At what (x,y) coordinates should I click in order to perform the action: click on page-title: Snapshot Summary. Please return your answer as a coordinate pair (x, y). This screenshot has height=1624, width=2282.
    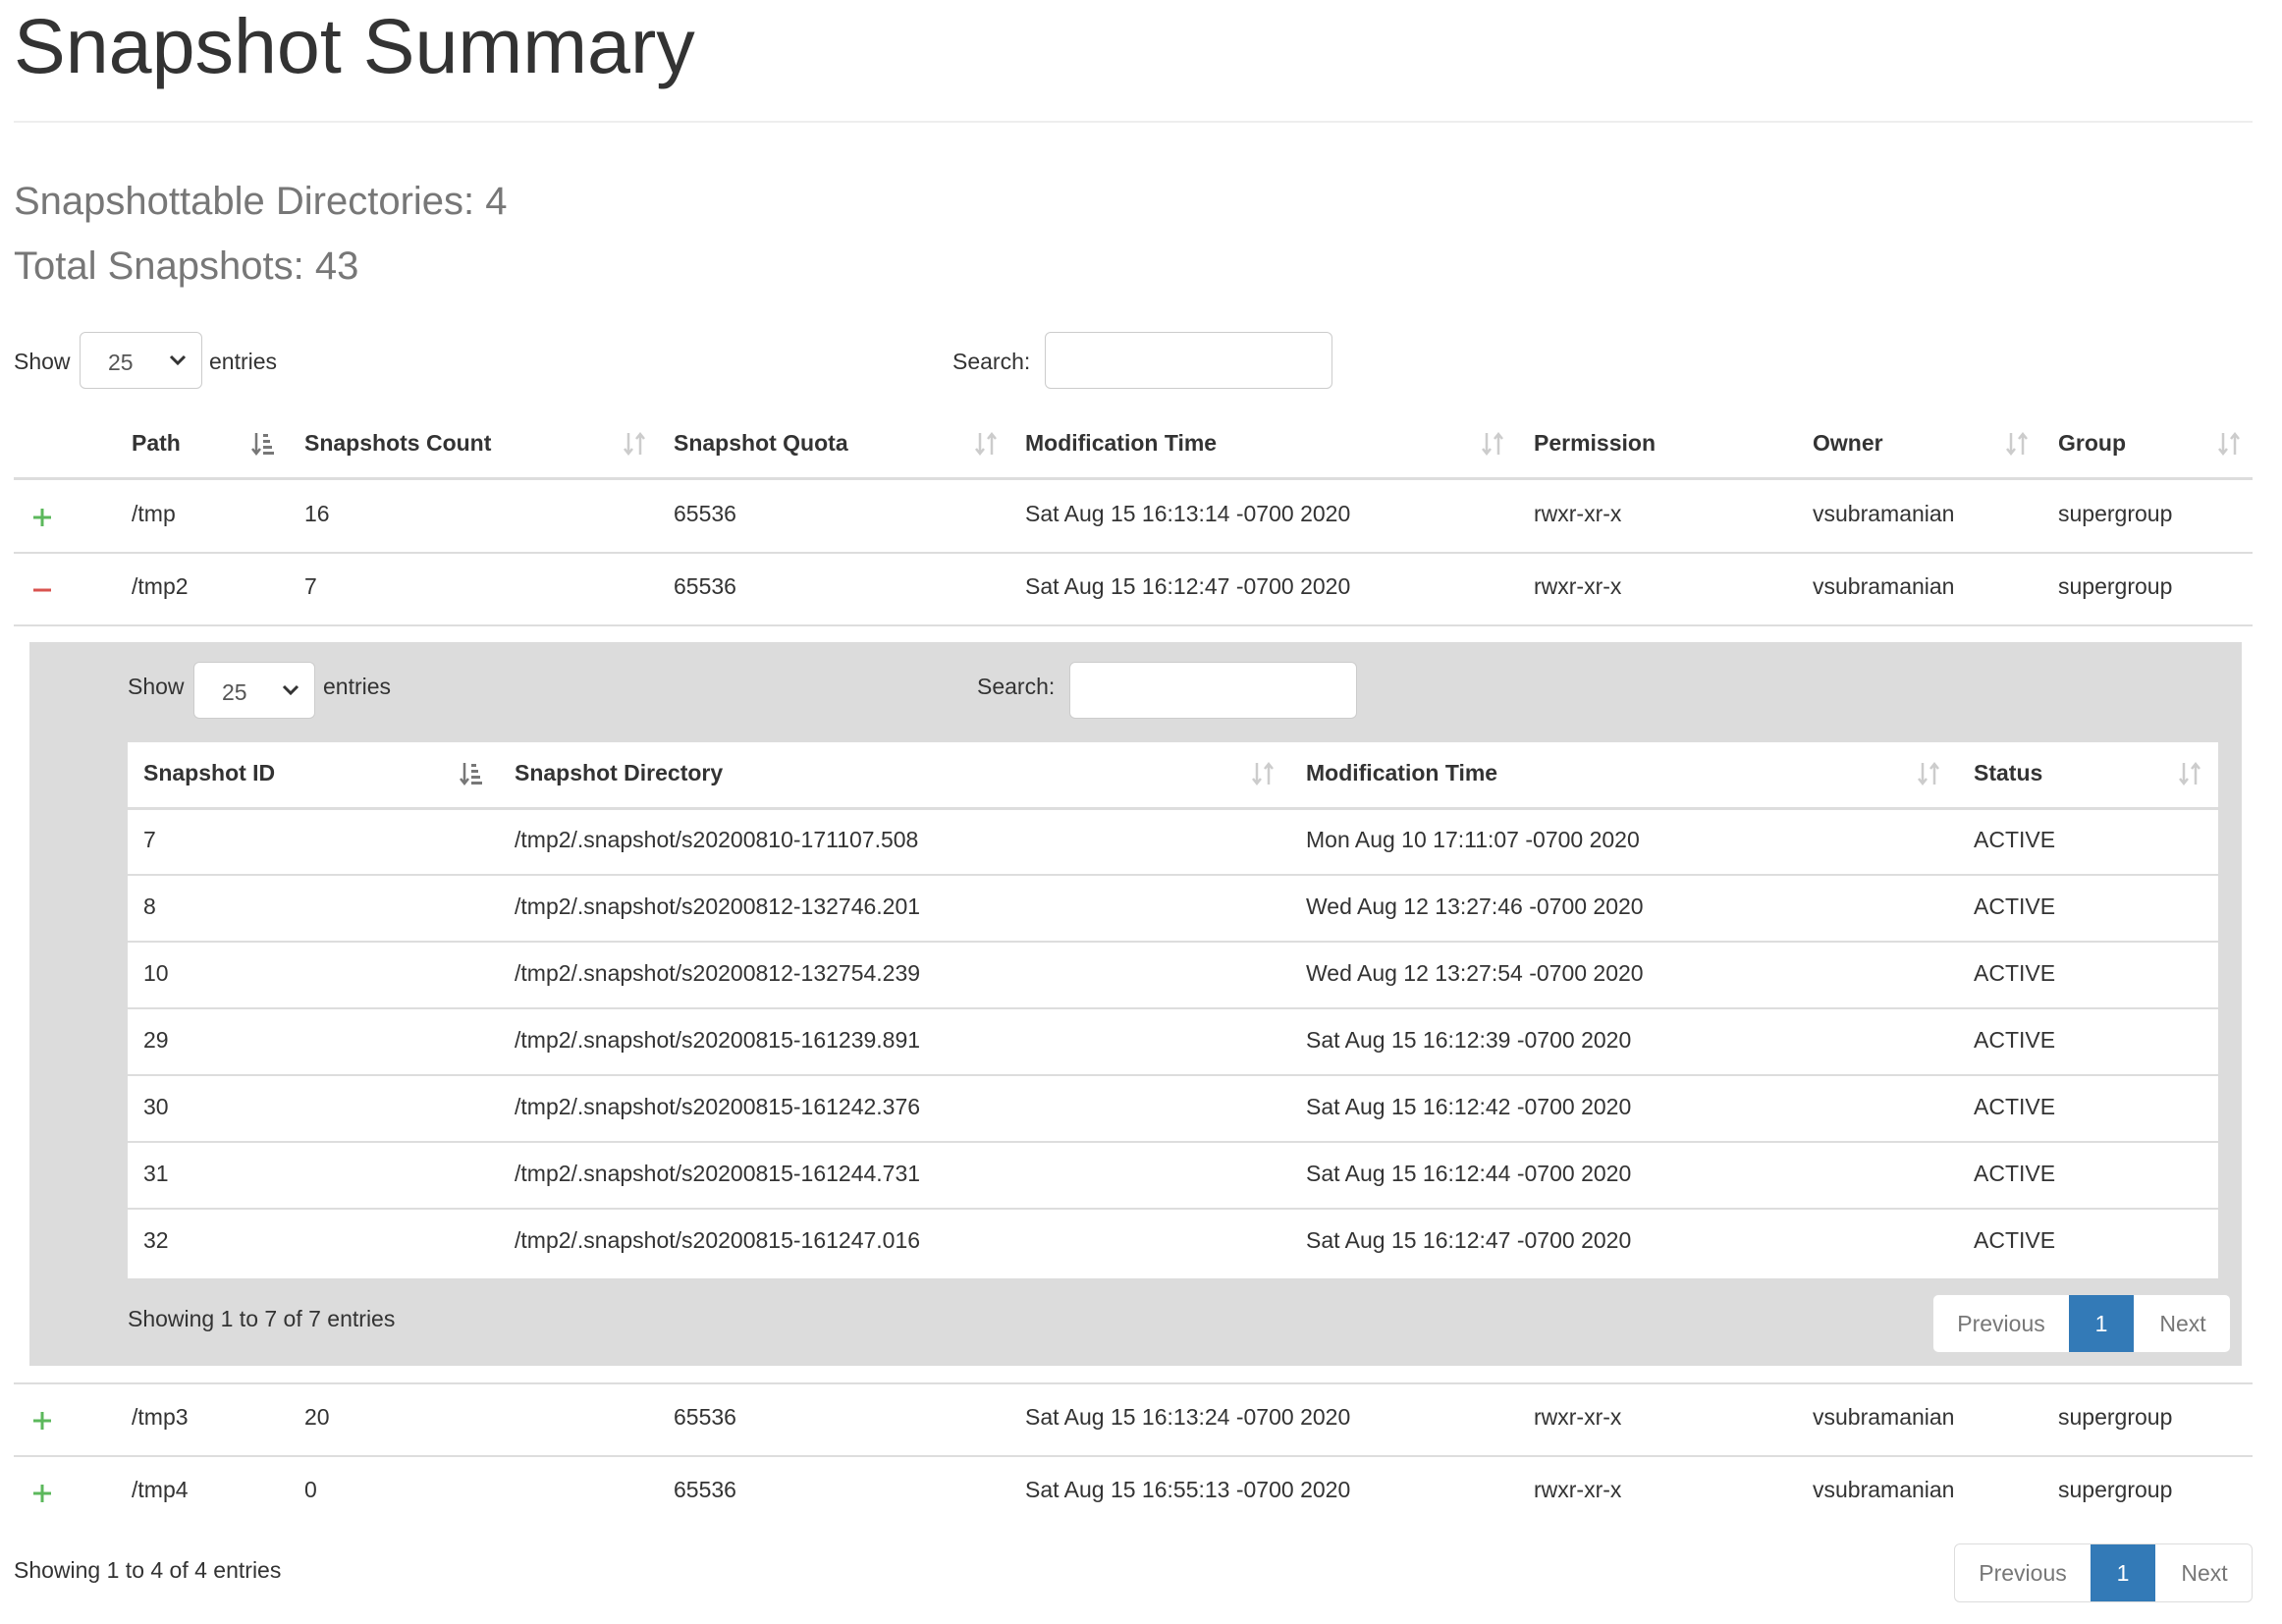
    Looking at the image, I should click on (354, 45).